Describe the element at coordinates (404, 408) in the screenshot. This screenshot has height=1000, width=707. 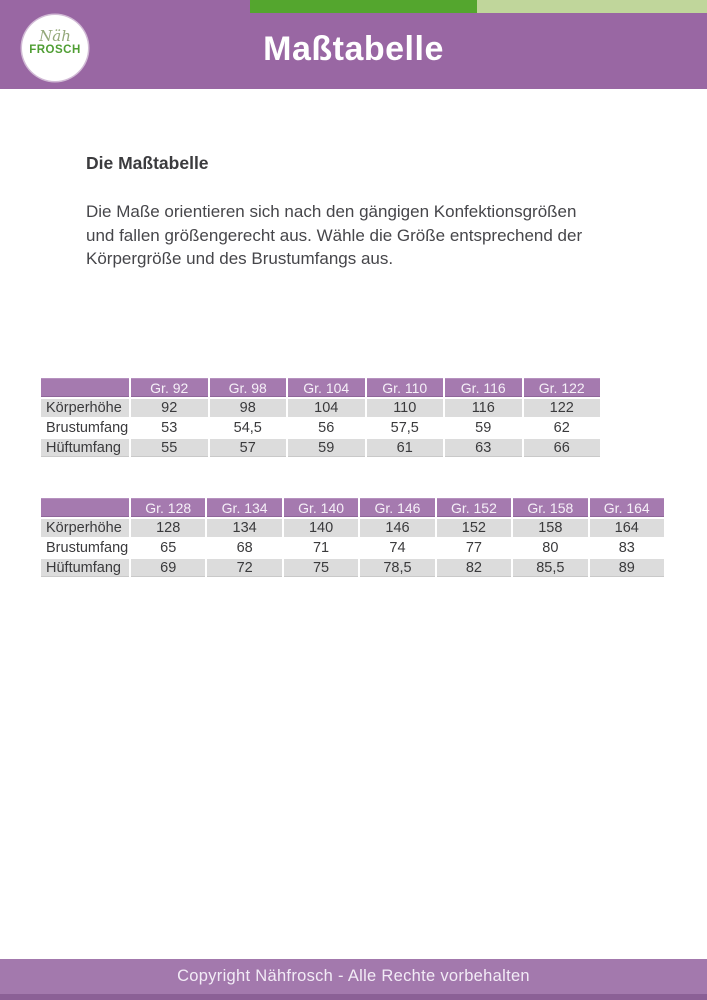
I see `value-cell: 110` at that location.